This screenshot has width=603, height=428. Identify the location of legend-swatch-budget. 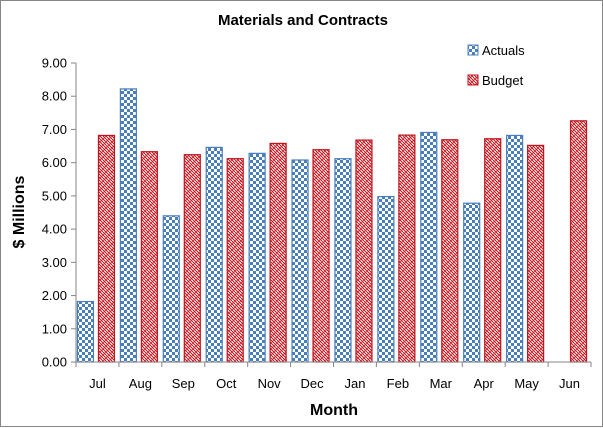
(473, 80).